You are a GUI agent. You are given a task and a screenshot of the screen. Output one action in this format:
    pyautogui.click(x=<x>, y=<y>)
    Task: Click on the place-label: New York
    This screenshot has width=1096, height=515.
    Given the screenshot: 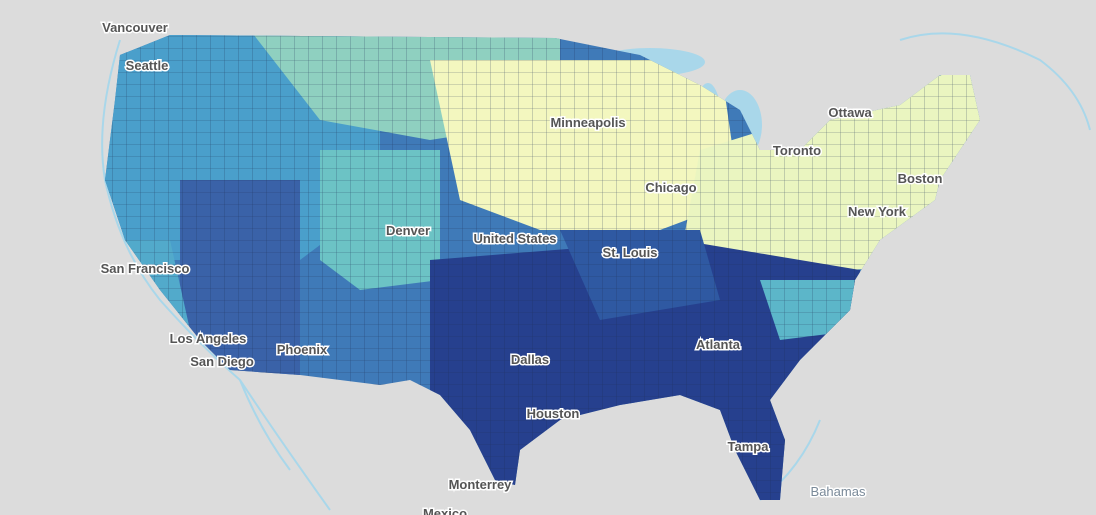 What is the action you would take?
    pyautogui.click(x=877, y=211)
    